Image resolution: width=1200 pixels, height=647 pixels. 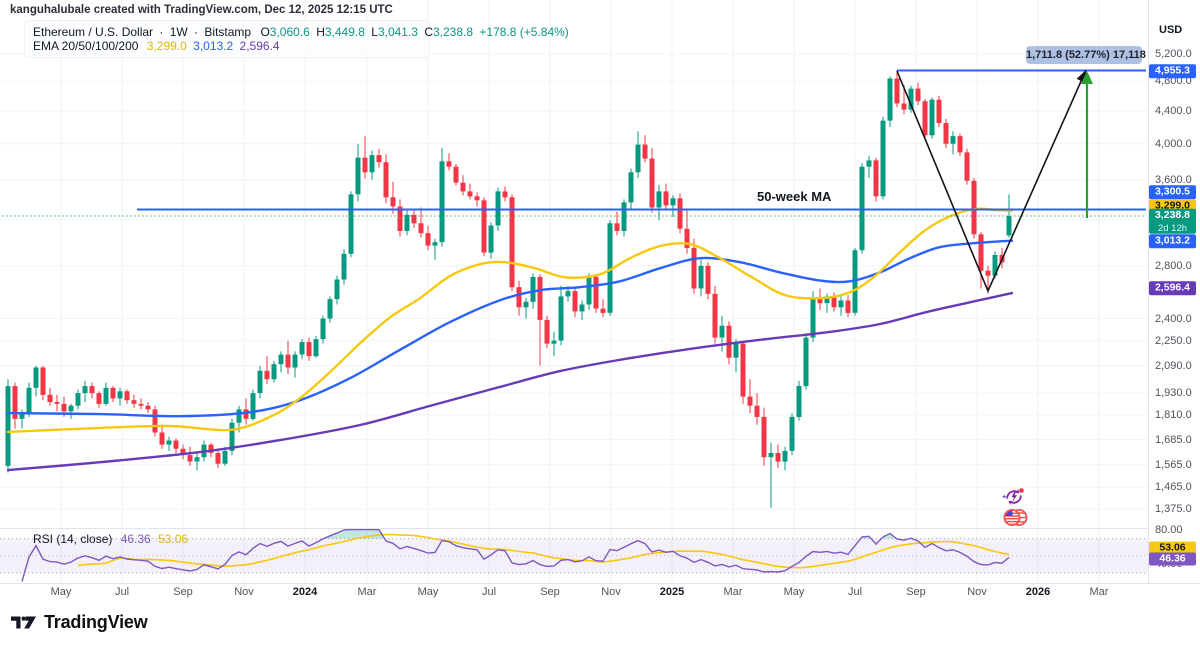 I want to click on open-label: O, so click(x=265, y=32).